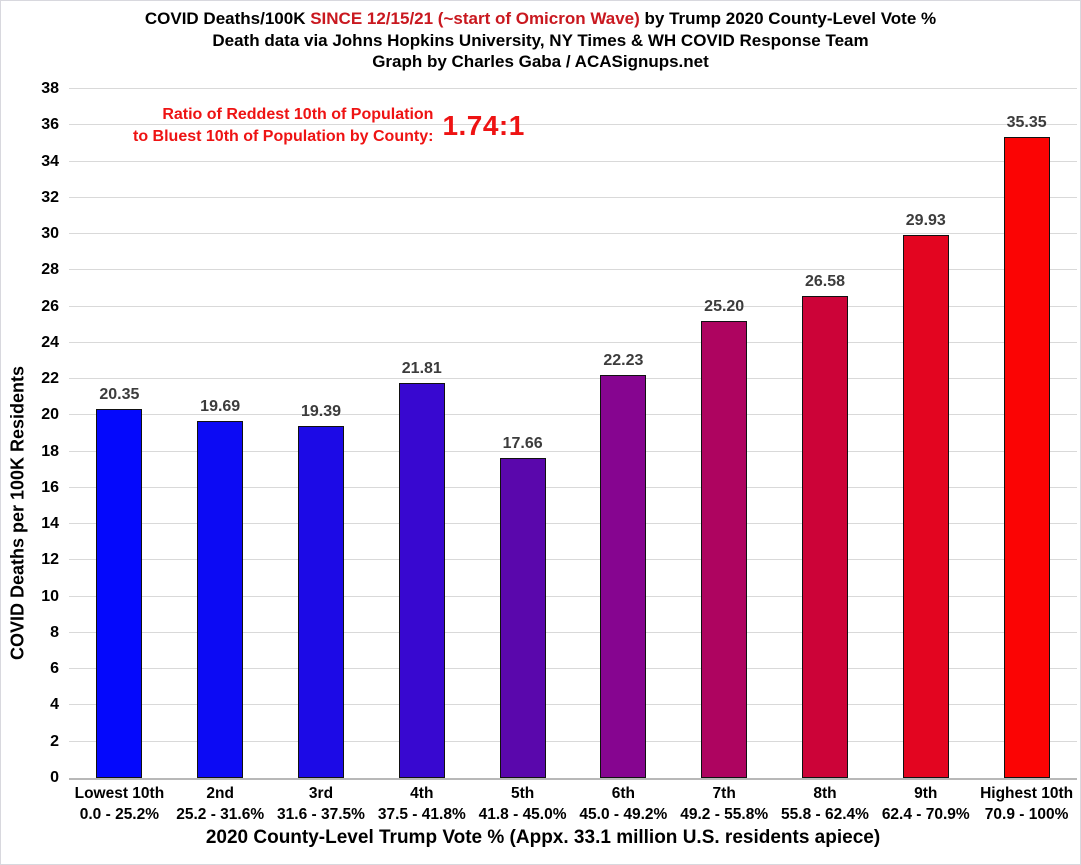  What do you see at coordinates (724, 804) in the screenshot?
I see `x-category-7: 7th 49.2 - 55.8%` at bounding box center [724, 804].